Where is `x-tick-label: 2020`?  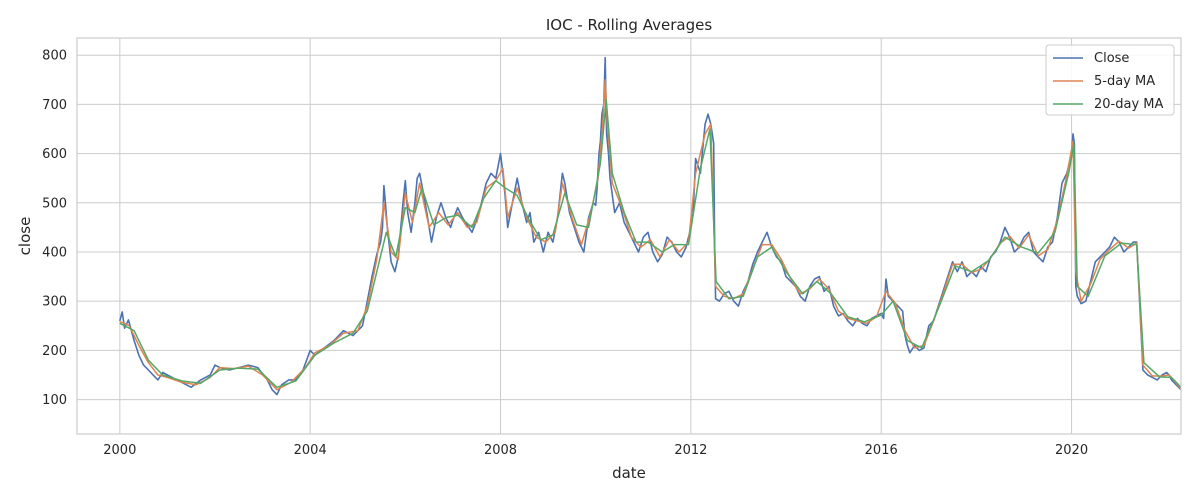 x-tick-label: 2020 is located at coordinates (1071, 450).